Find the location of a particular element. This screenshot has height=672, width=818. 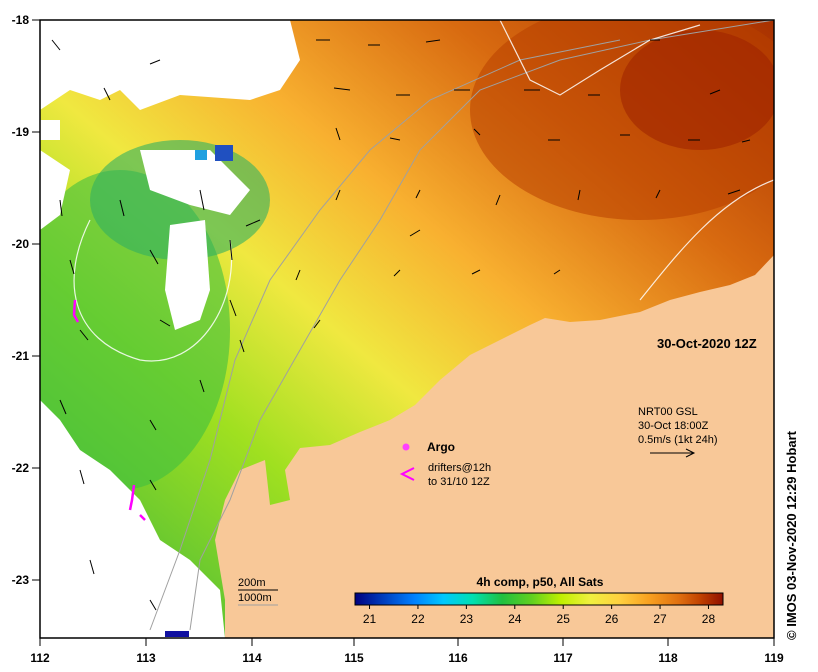

x-tick-label: 117 is located at coordinates (563, 658).